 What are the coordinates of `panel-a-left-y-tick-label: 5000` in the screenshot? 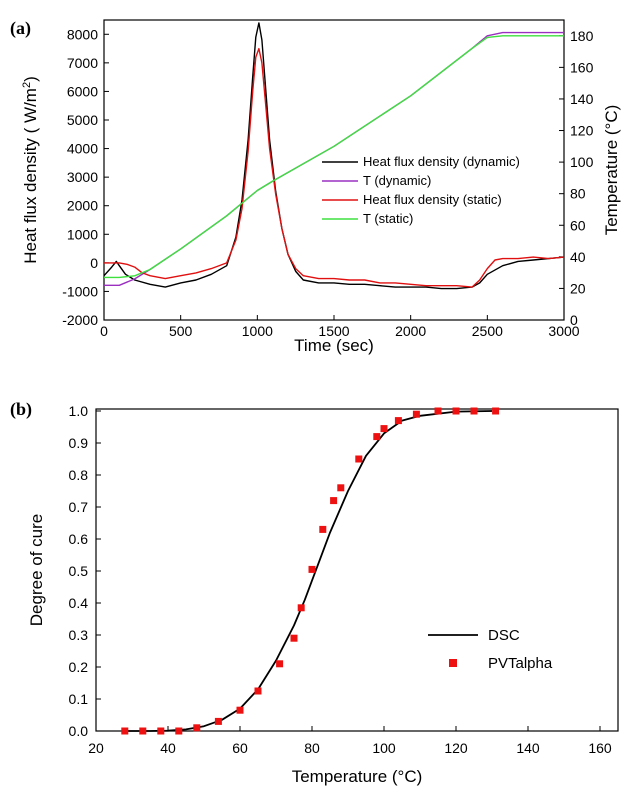 It's located at (82, 120).